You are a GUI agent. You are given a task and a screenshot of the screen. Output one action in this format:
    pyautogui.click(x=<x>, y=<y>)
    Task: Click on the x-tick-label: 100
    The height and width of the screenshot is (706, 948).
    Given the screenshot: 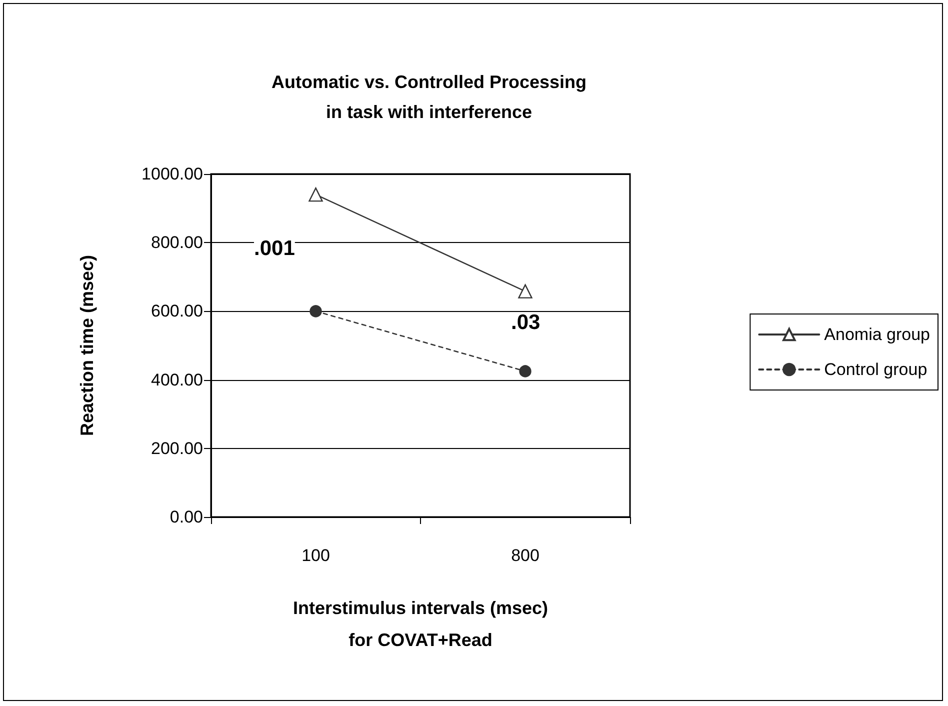 What is the action you would take?
    pyautogui.click(x=316, y=555)
    